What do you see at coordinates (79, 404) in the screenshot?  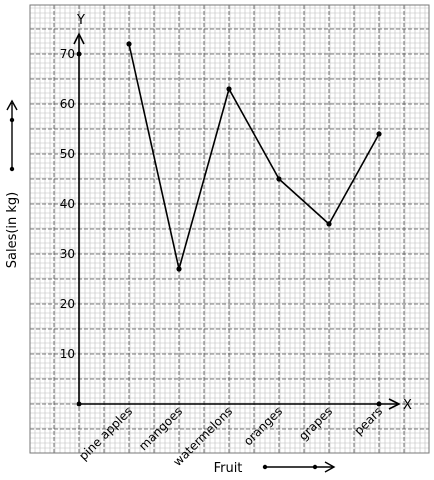 I see `origin-point` at bounding box center [79, 404].